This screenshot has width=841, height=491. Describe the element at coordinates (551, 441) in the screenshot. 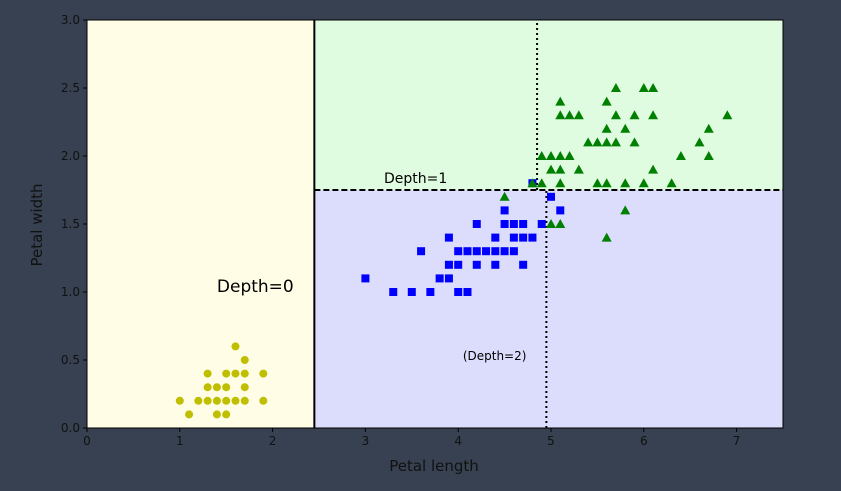

I see `x-tick-label: 5` at that location.